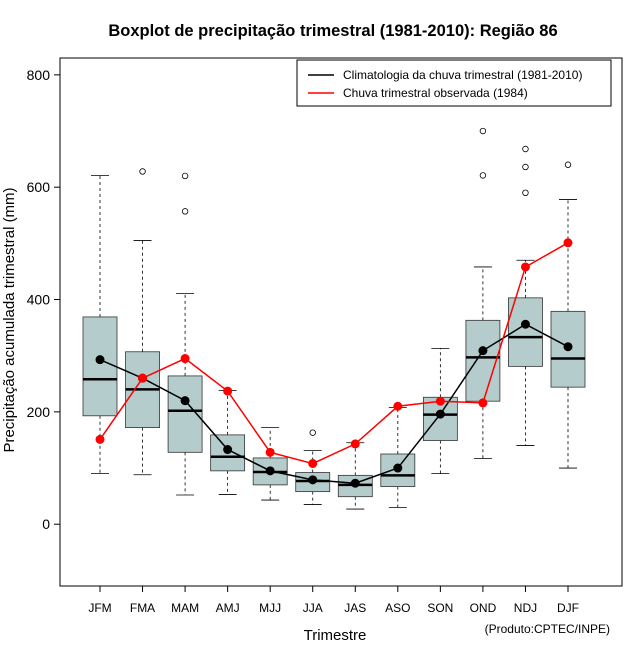 The width and height of the screenshot is (640, 660). What do you see at coordinates (142, 322) in the screenshot?
I see `box-fma` at bounding box center [142, 322].